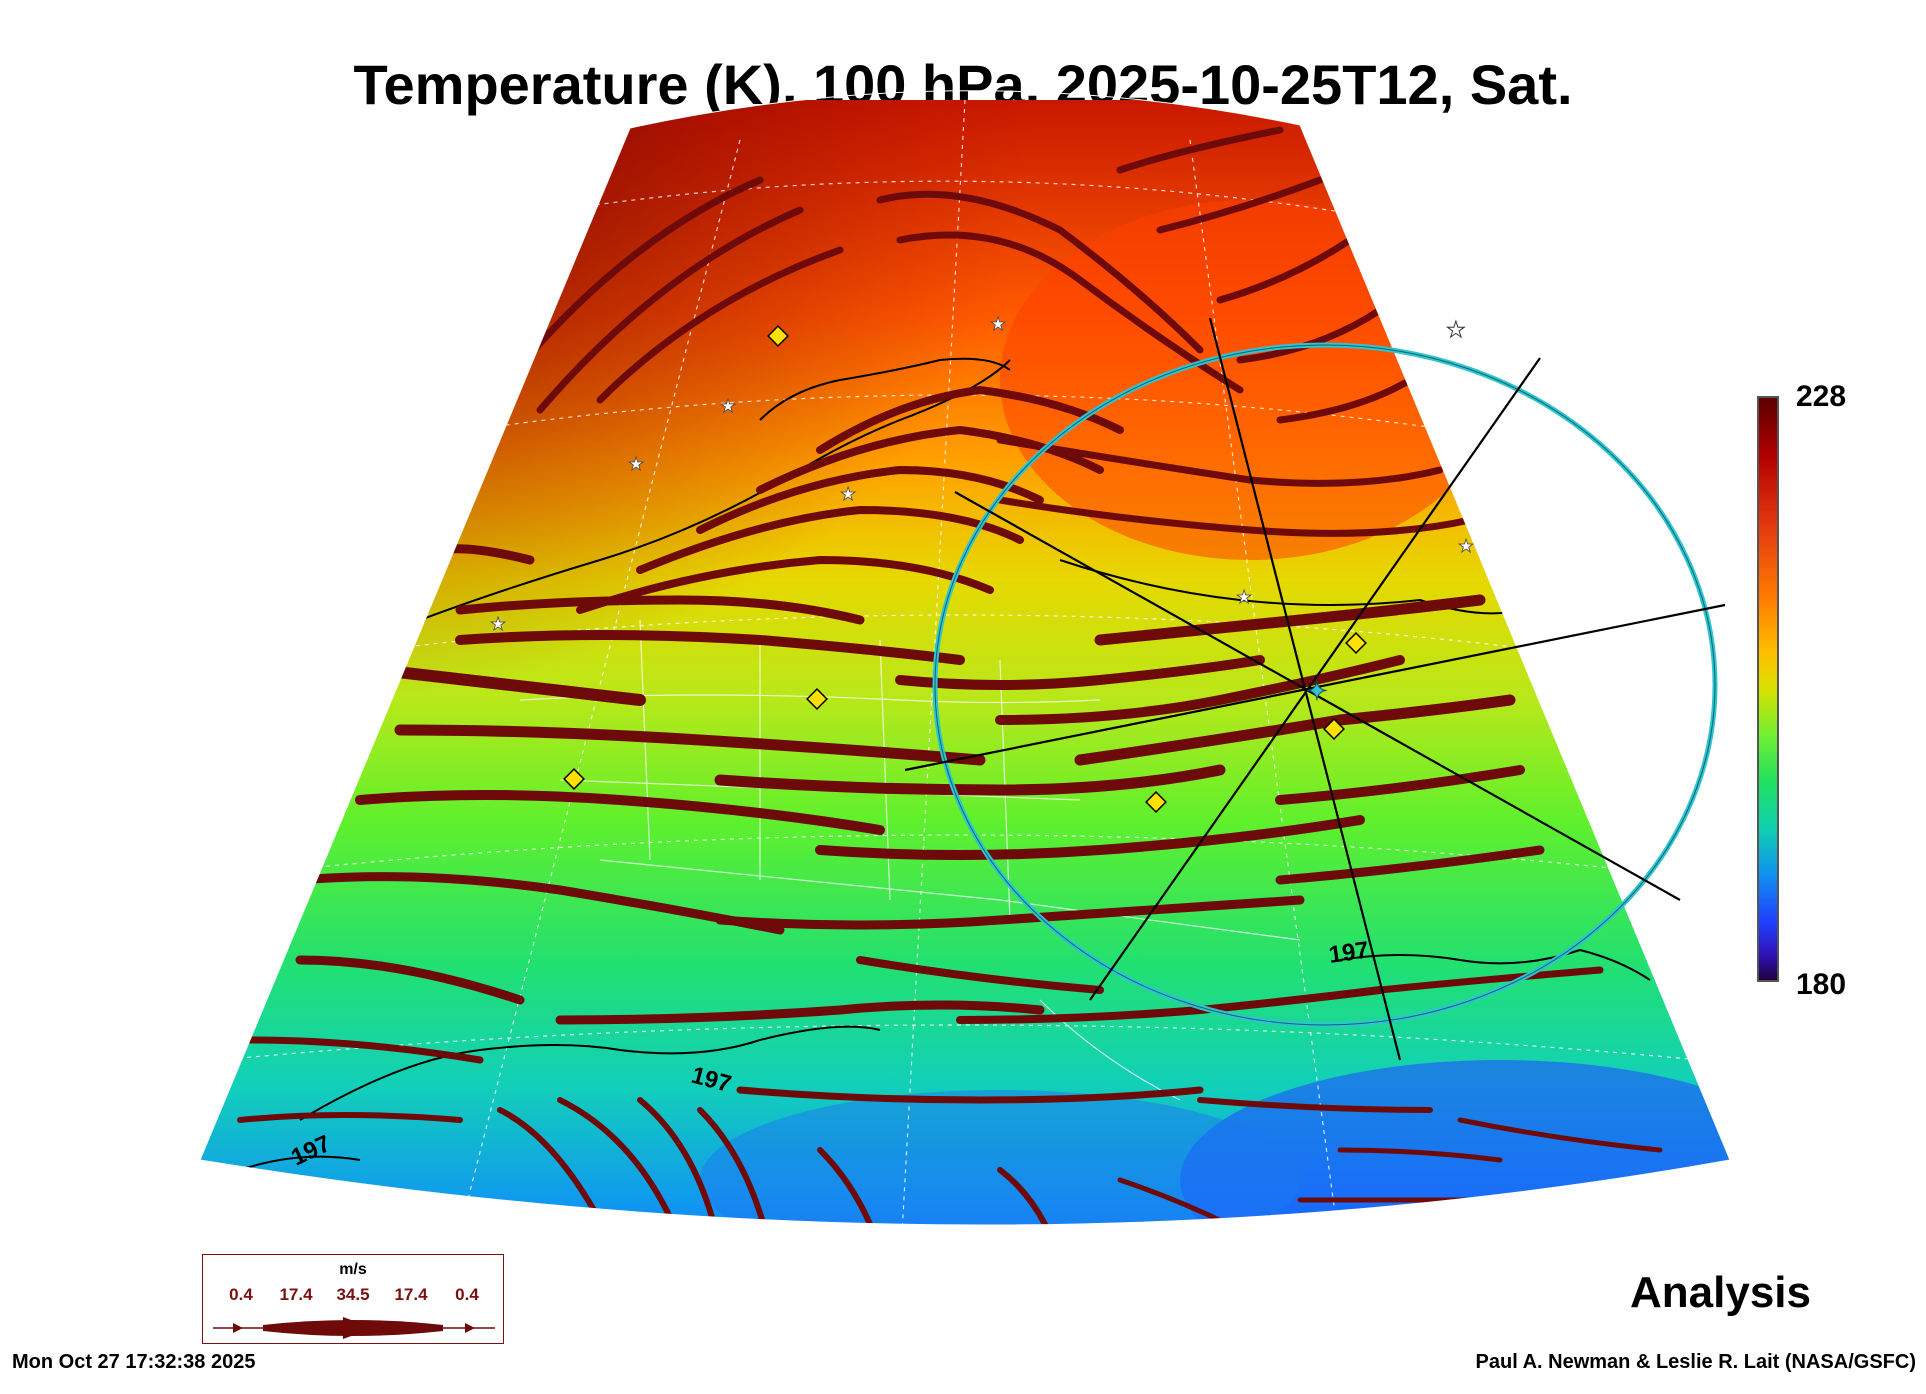  I want to click on timestamp: Mon Oct 27 17:32:38 2025, so click(134, 1362).